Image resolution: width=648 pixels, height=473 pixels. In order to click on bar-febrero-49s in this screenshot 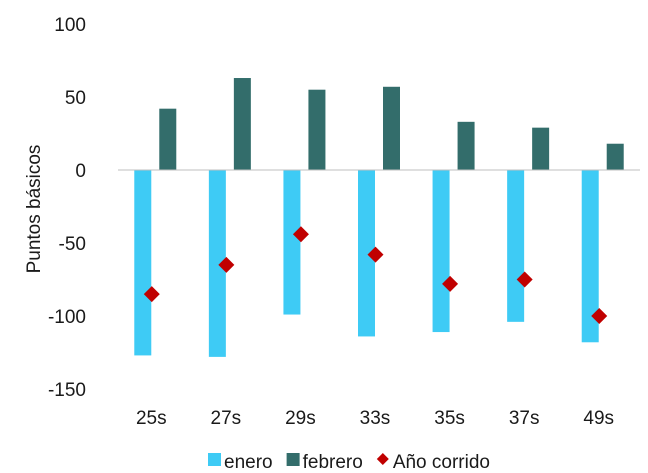, I will do `click(615, 156)`.